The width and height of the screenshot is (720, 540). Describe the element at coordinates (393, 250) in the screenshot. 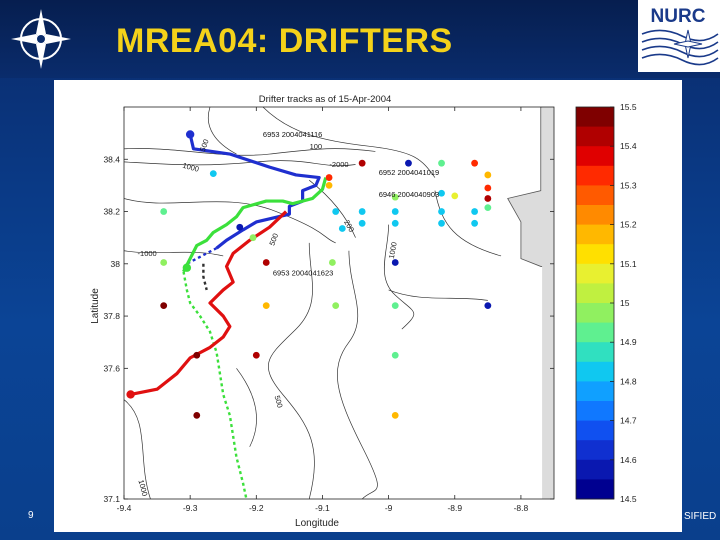

I see `contour-label: 1000` at that location.